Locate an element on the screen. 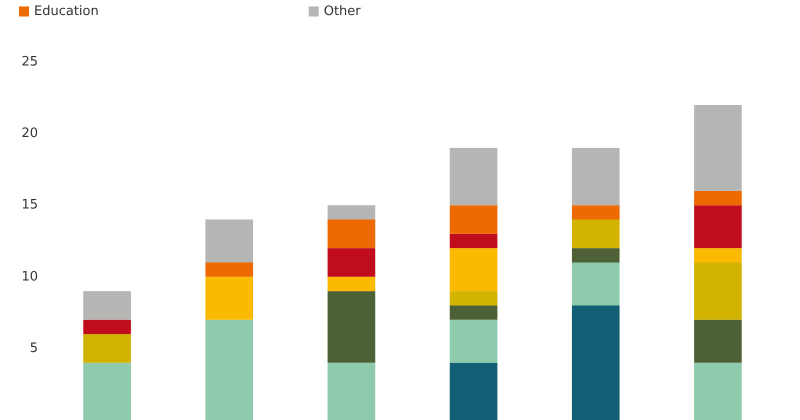 Image resolution: width=800 pixels, height=420 pixels. y-tick-label: 15 is located at coordinates (29, 205).